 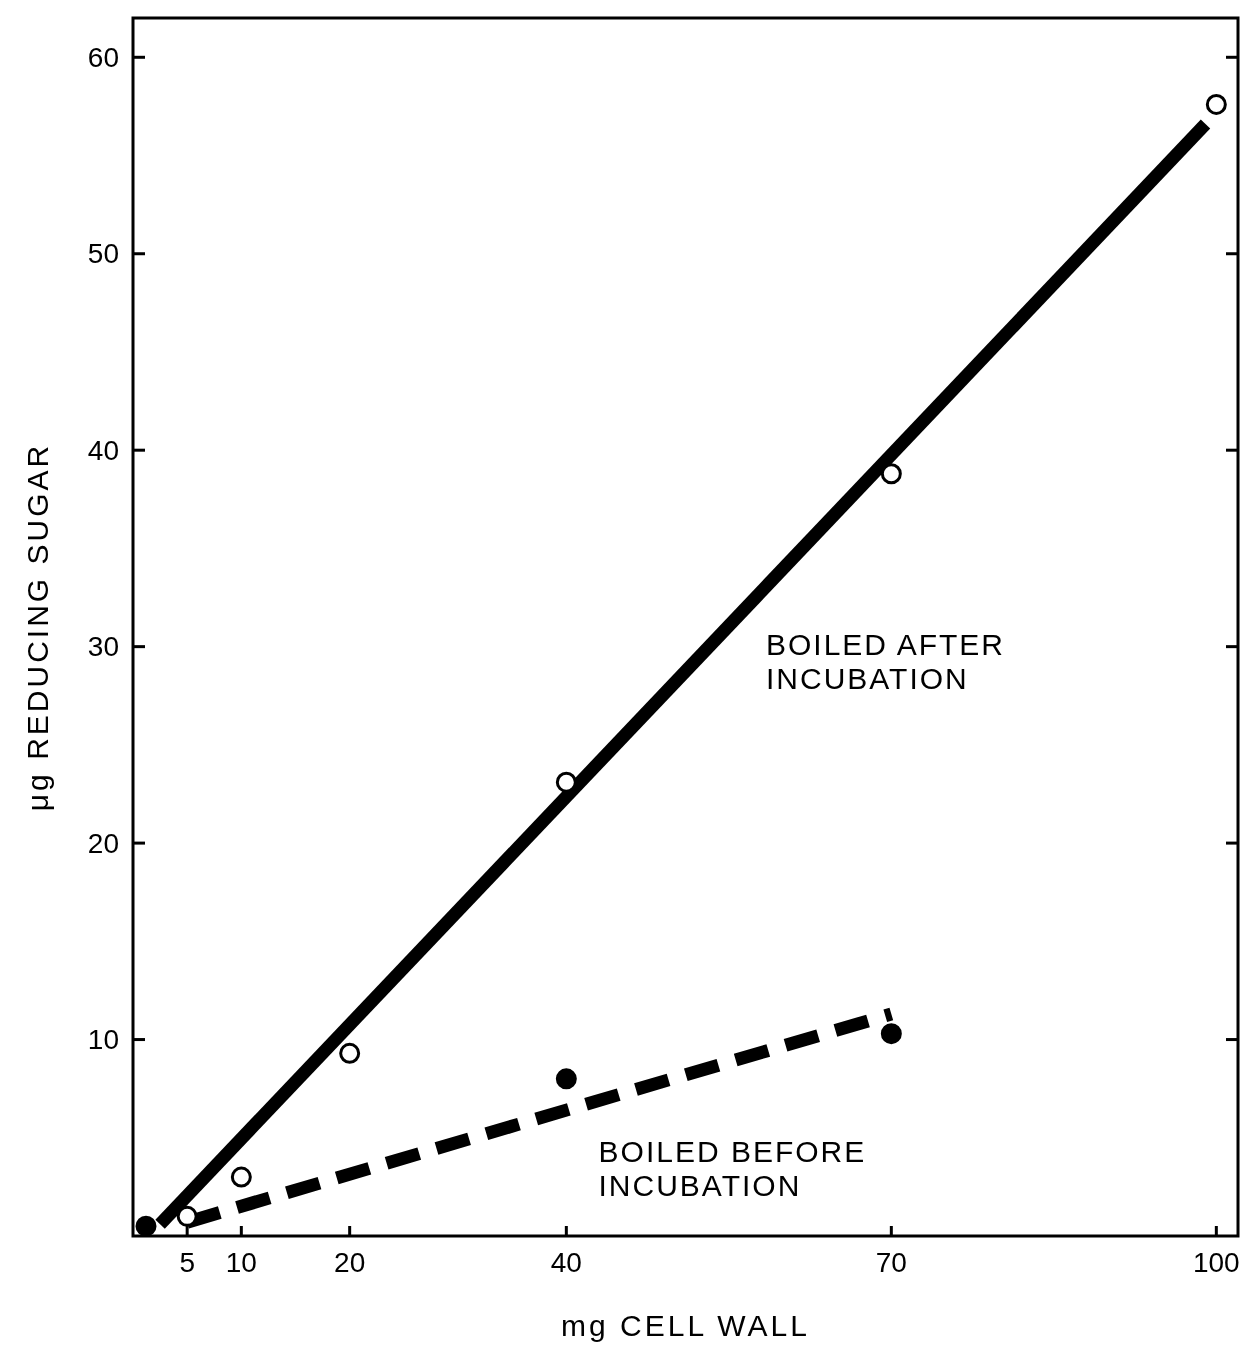 I want to click on series-label: BOILED AFTER INCUBATION, so click(x=885, y=662).